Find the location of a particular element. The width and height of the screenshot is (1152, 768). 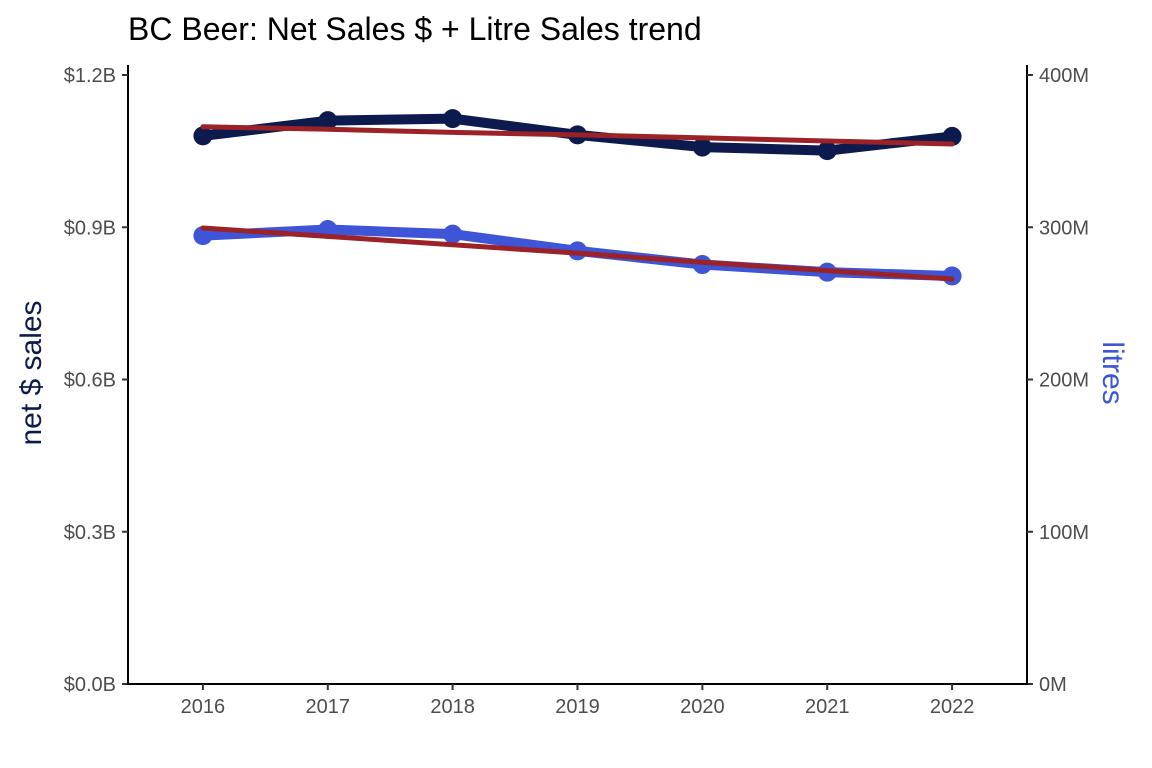

x-tick-label: 2018 is located at coordinates (452, 707).